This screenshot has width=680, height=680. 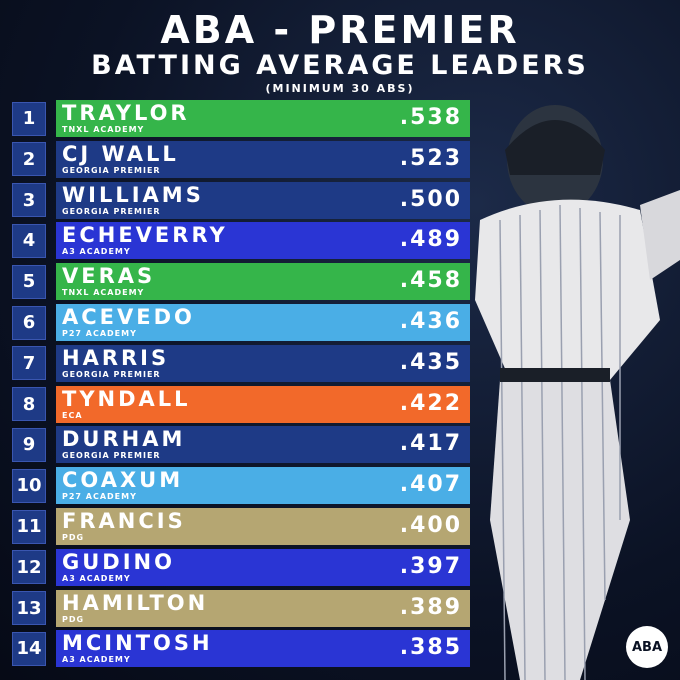 What do you see at coordinates (109, 276) in the screenshot?
I see `player-name: VERAS` at bounding box center [109, 276].